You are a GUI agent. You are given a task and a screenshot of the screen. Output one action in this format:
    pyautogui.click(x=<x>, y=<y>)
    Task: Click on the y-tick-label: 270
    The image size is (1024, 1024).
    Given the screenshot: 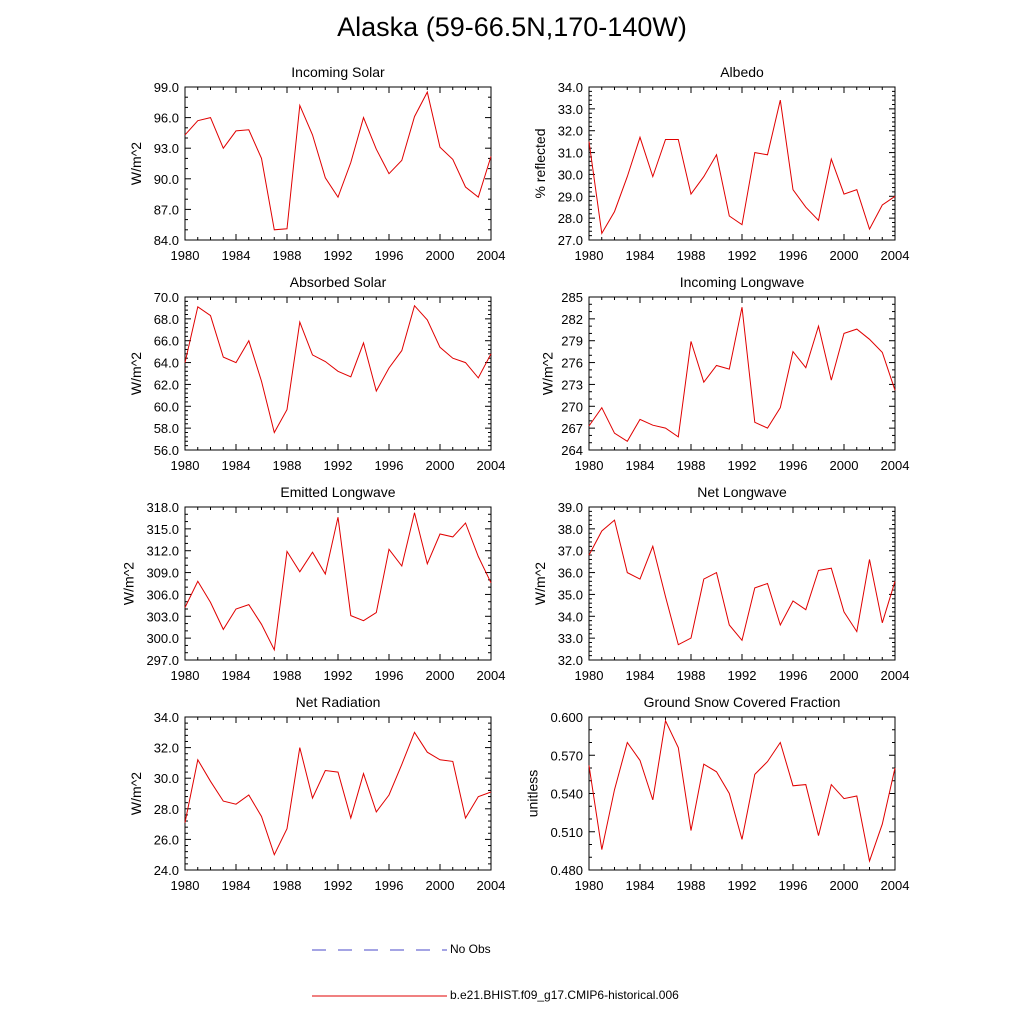 What is the action you would take?
    pyautogui.click(x=572, y=406)
    